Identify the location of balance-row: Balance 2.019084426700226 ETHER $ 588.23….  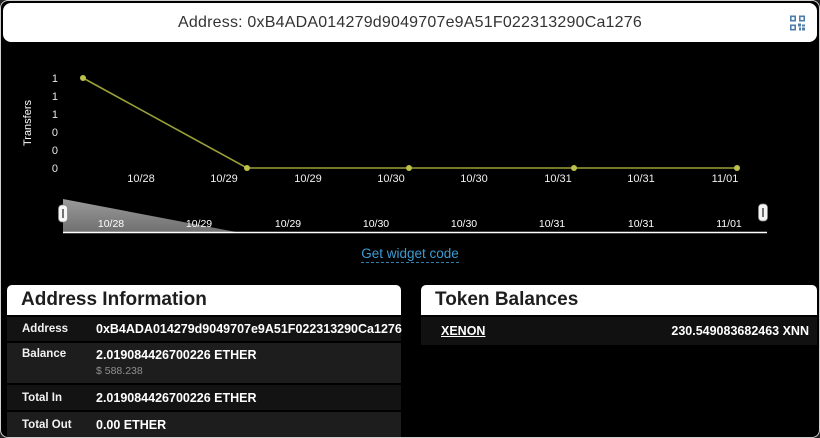
(204, 363).